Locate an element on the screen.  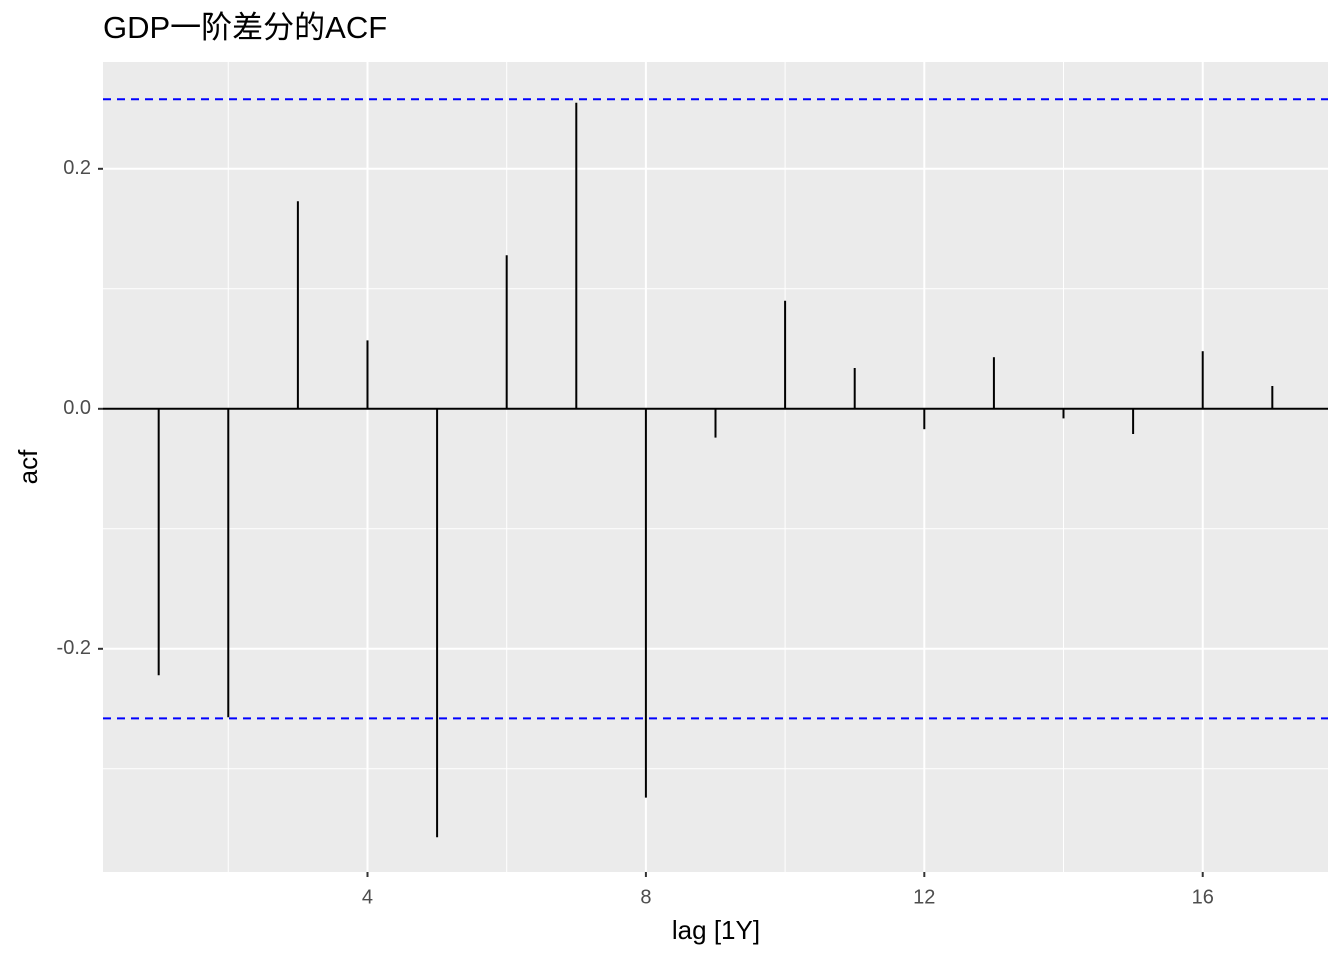
y-tick-label: 0.2 is located at coordinates (77, 168).